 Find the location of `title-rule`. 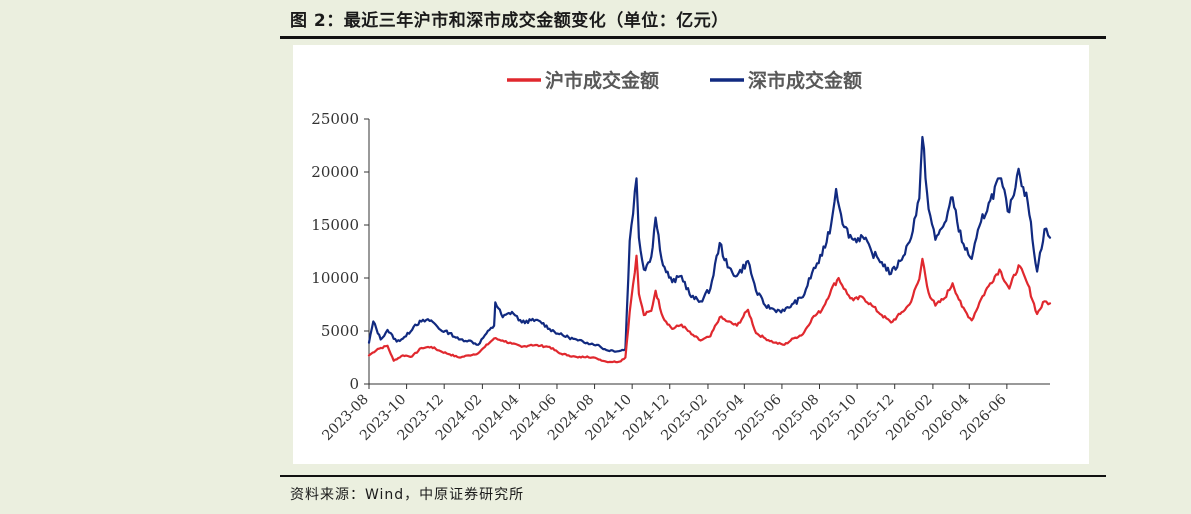

title-rule is located at coordinates (693, 37).